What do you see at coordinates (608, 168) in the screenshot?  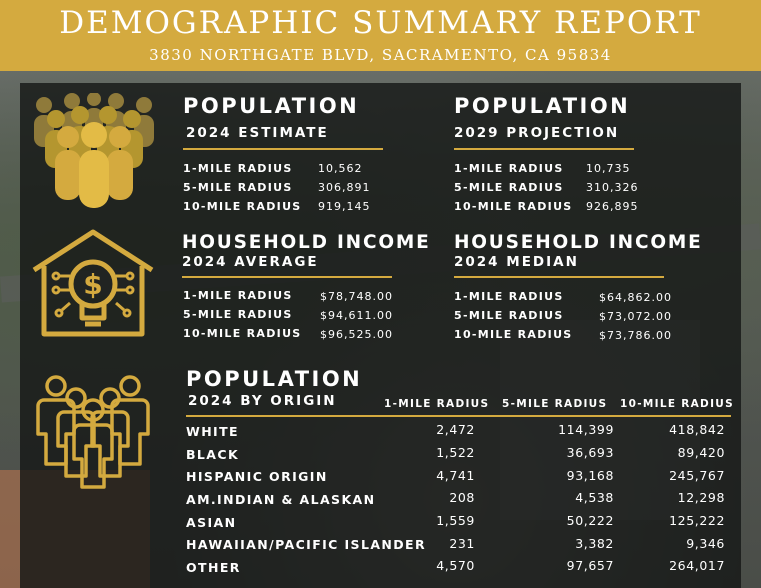 I see `pop2029-row1-value: 10,735` at bounding box center [608, 168].